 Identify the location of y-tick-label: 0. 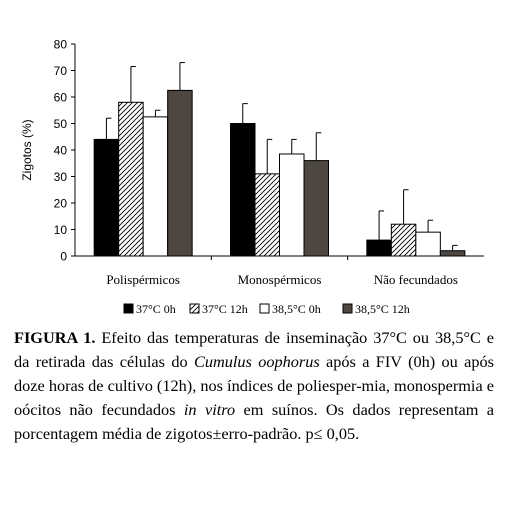
(63, 257).